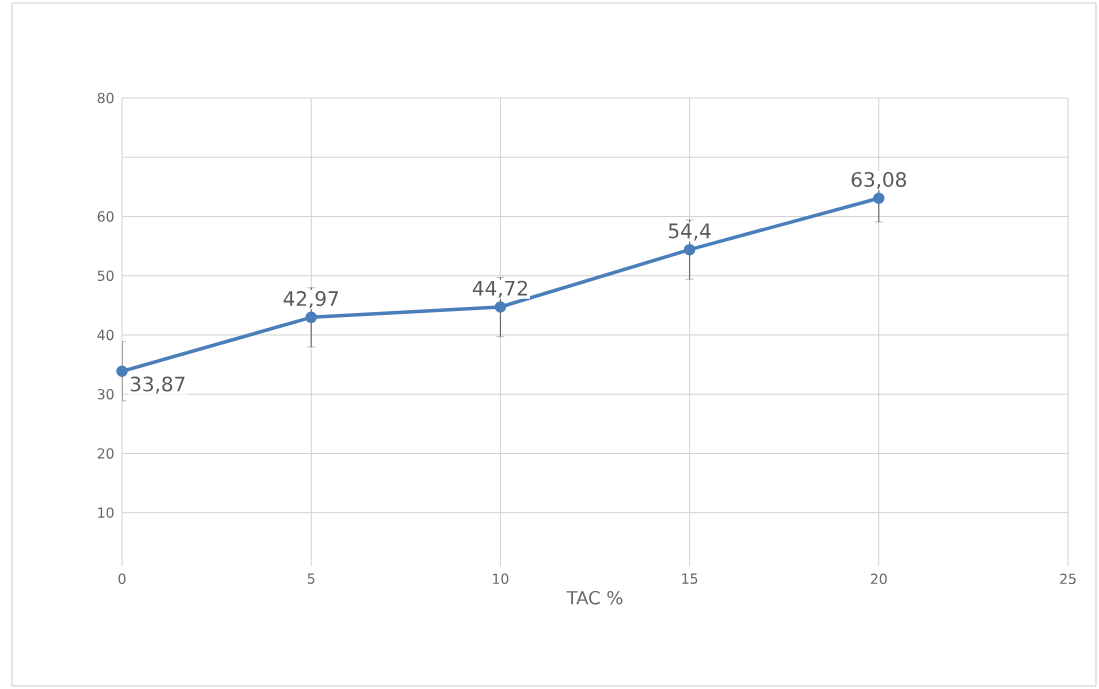  I want to click on x-tick-label: 0, so click(122, 579).